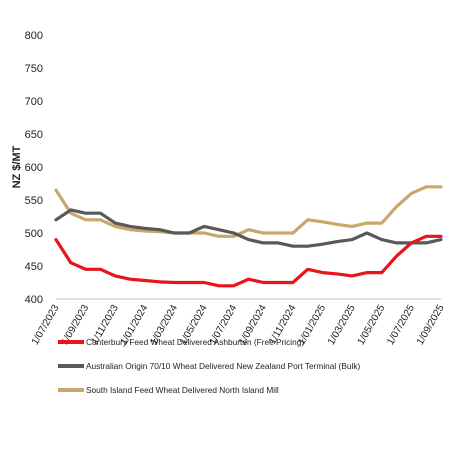 Image resolution: width=450 pixels, height=450 pixels. Describe the element at coordinates (34, 300) in the screenshot. I see `y-tick-label: 400` at that location.